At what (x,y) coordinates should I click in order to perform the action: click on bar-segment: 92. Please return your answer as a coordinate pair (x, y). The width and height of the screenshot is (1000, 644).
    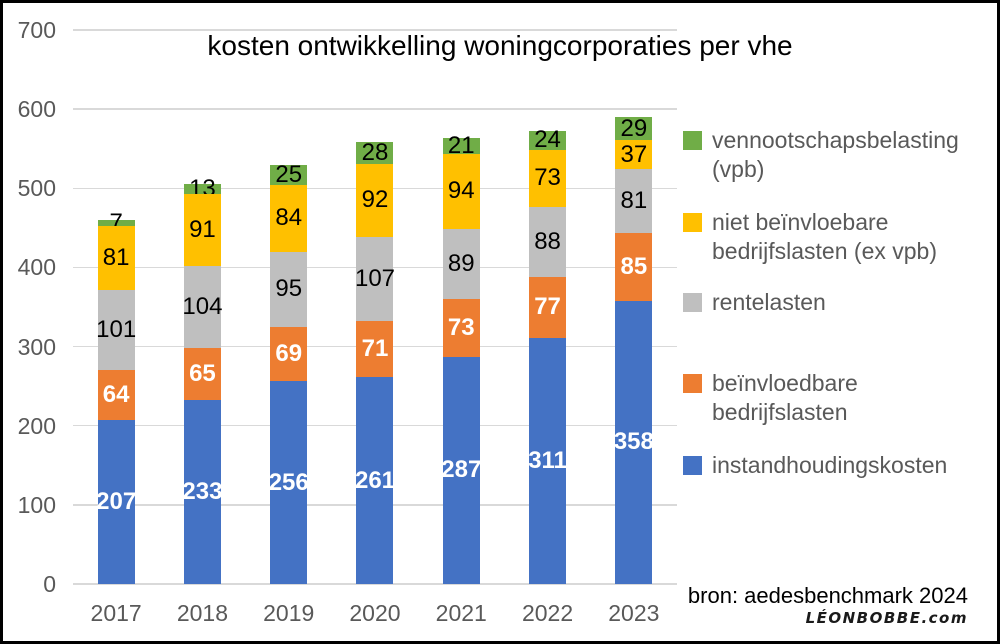
    Looking at the image, I should click on (375, 200).